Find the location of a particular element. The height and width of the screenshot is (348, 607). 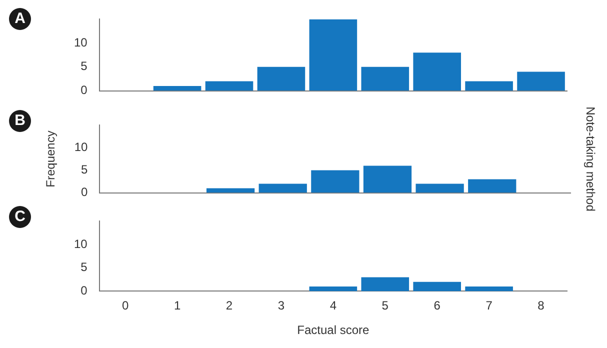

x-axis-title: Factual score is located at coordinates (333, 330).